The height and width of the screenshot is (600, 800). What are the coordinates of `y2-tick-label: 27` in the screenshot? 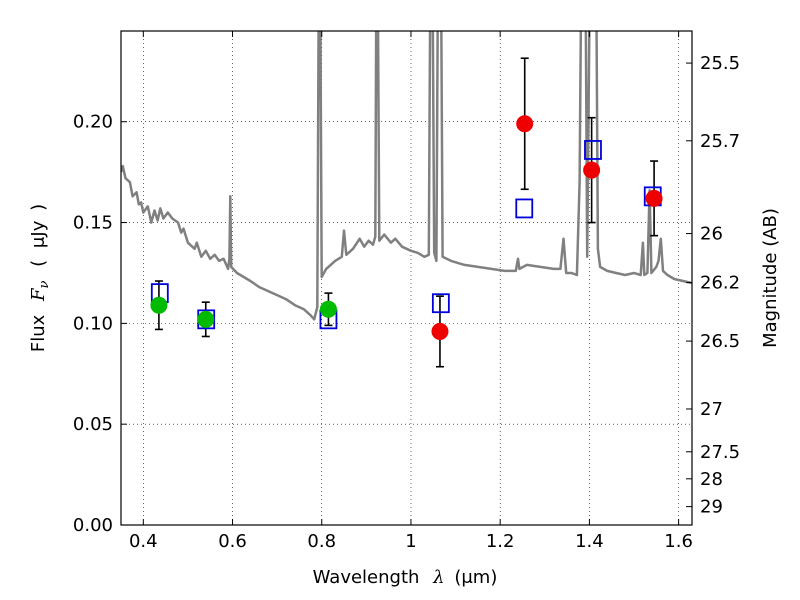 It's located at (711, 409).